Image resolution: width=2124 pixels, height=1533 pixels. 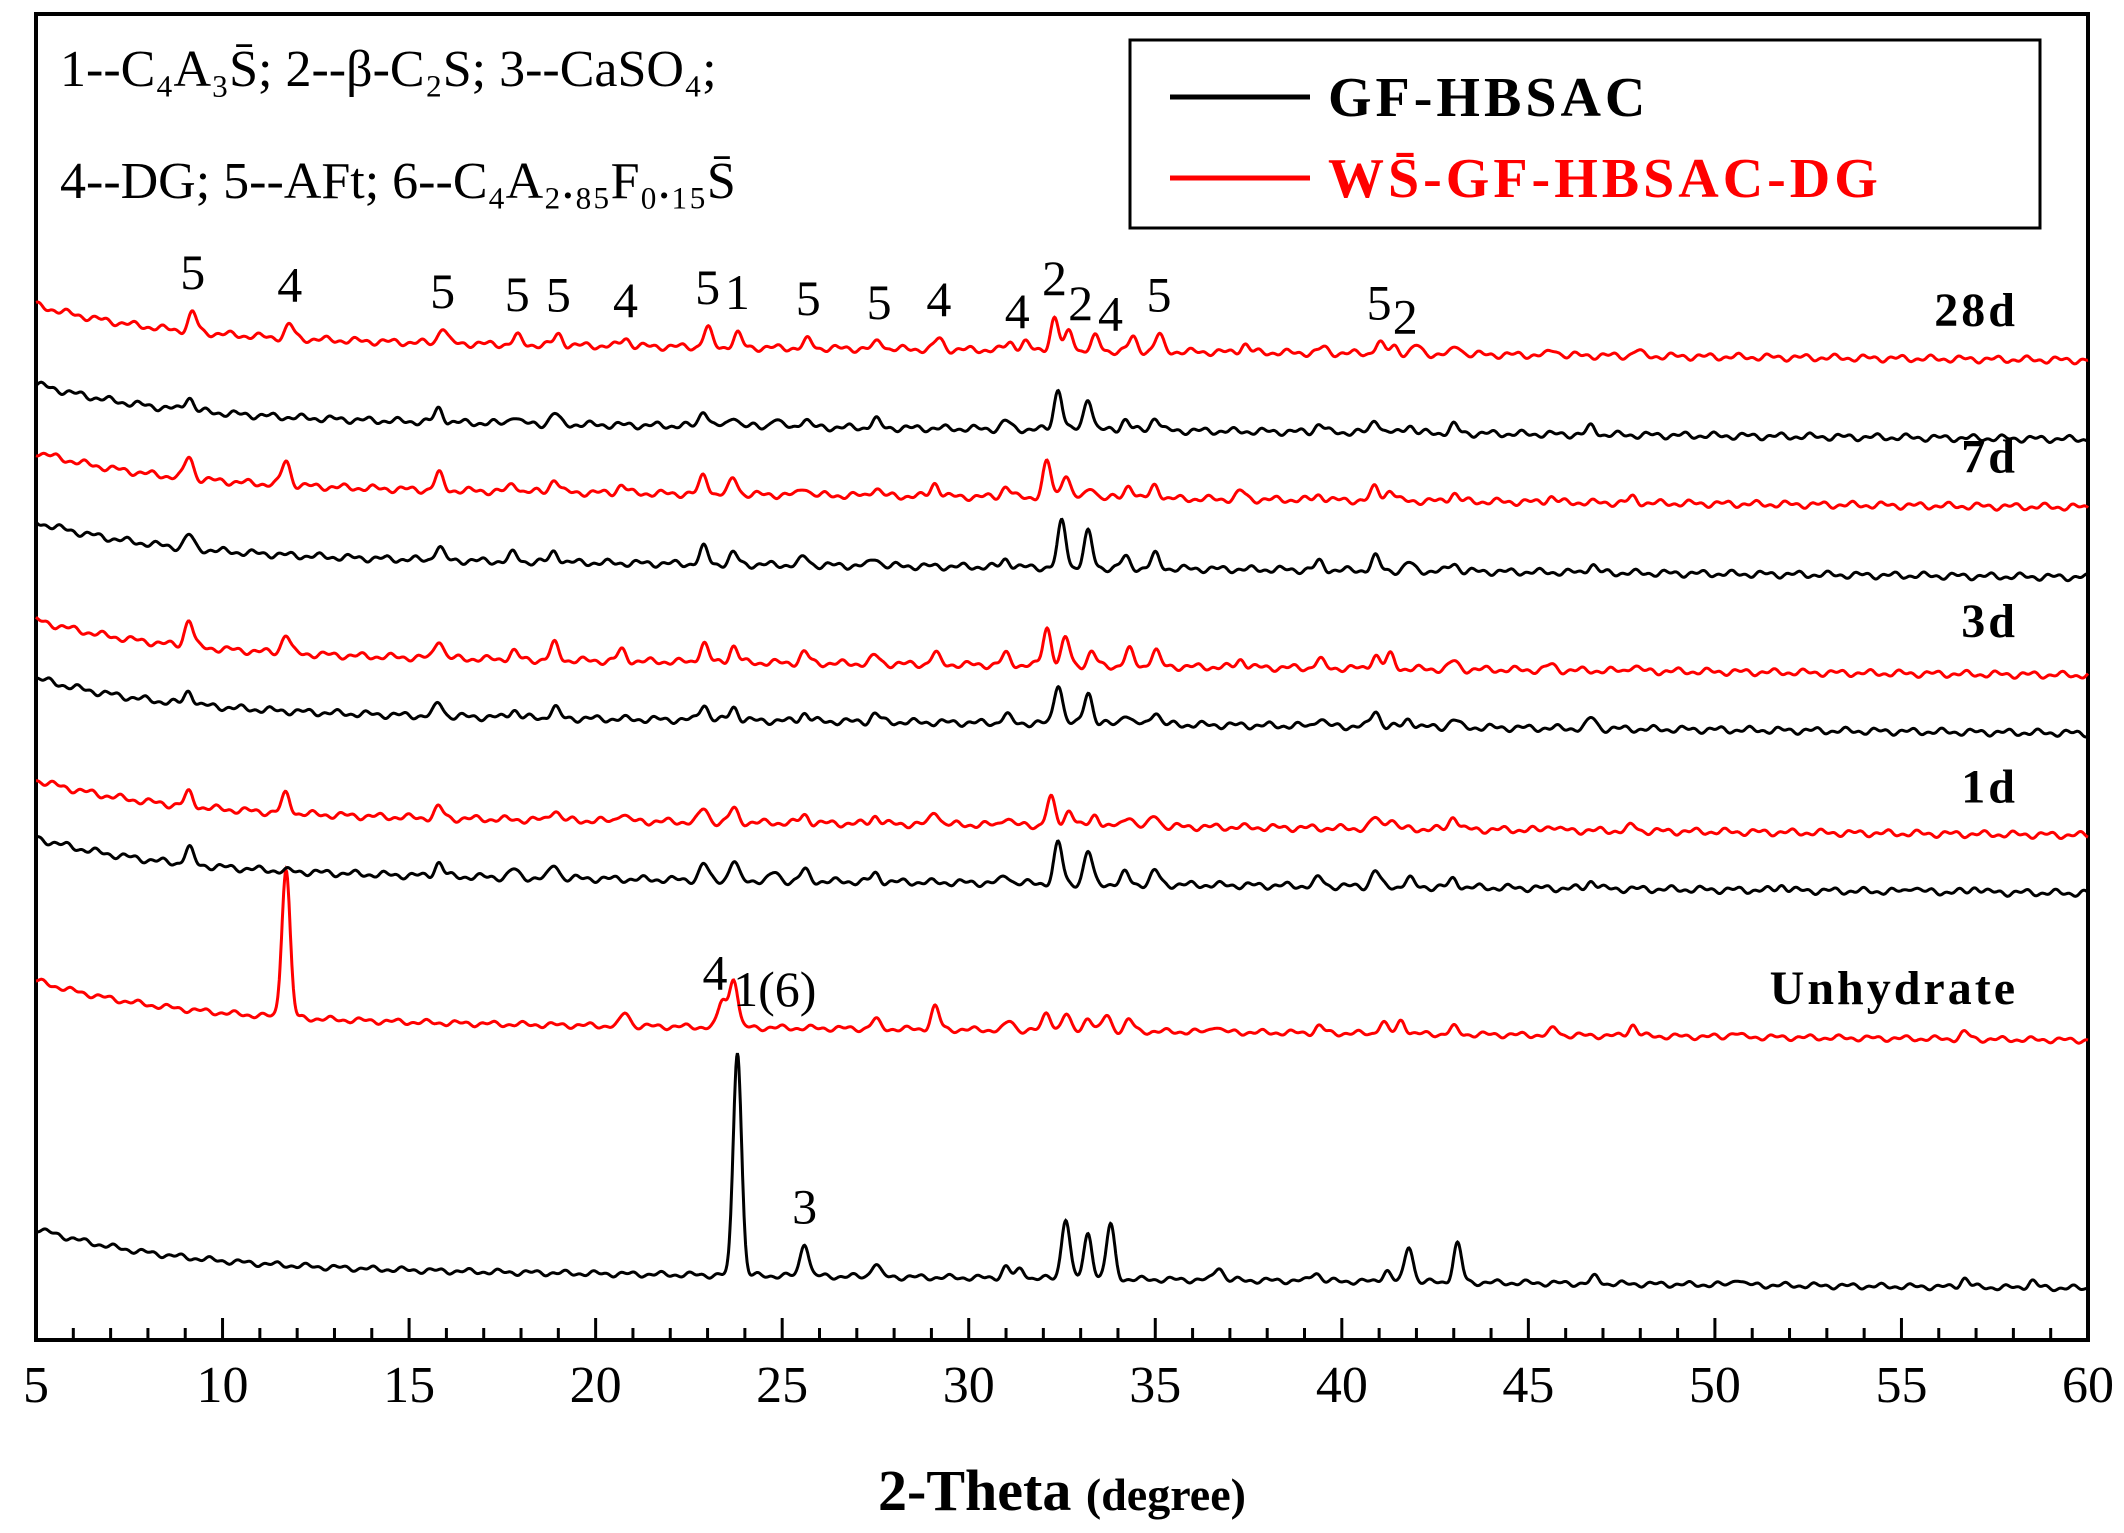 What do you see at coordinates (1062, 412) in the screenshot?
I see `series-line-28d-black` at bounding box center [1062, 412].